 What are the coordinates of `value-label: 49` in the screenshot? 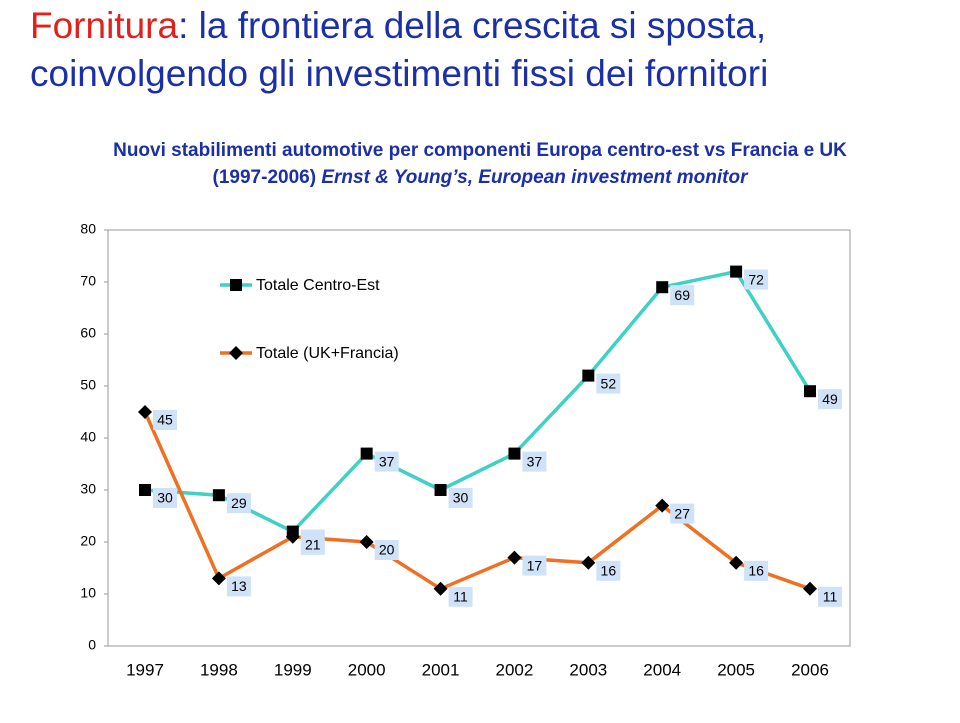 It's located at (830, 399).